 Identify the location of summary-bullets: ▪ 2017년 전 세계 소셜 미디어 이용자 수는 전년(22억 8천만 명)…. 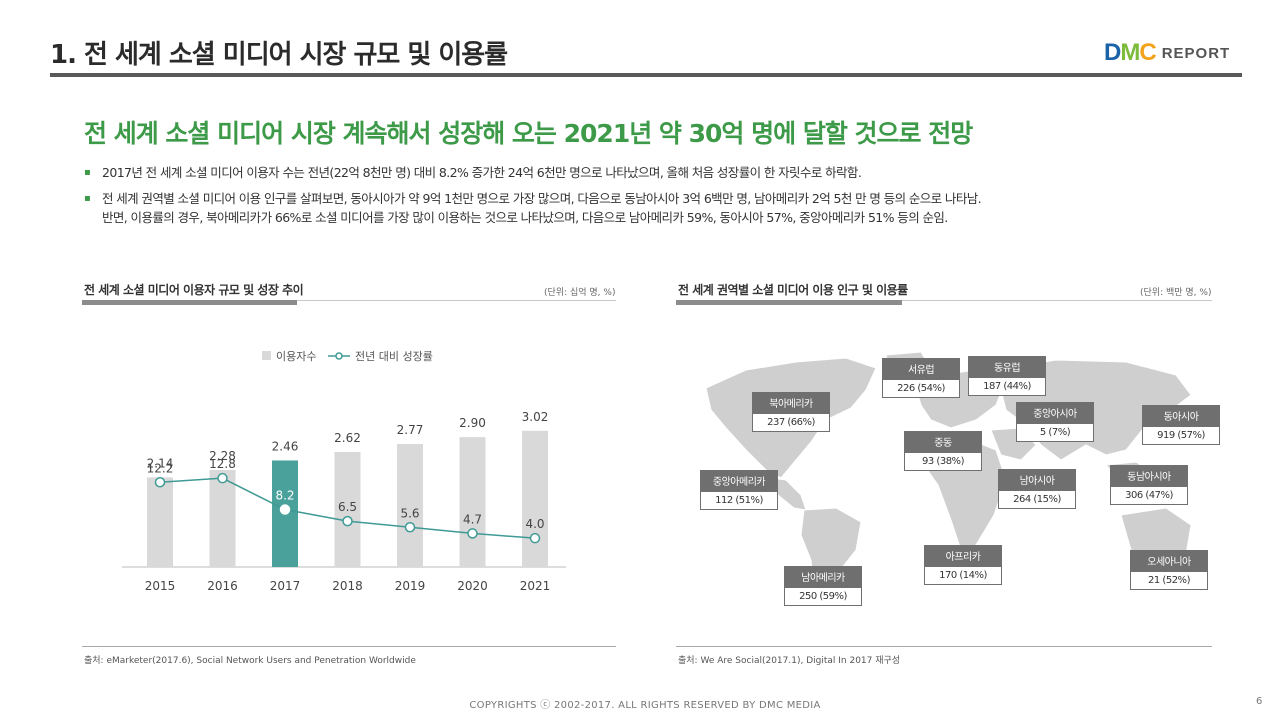
(659, 198).